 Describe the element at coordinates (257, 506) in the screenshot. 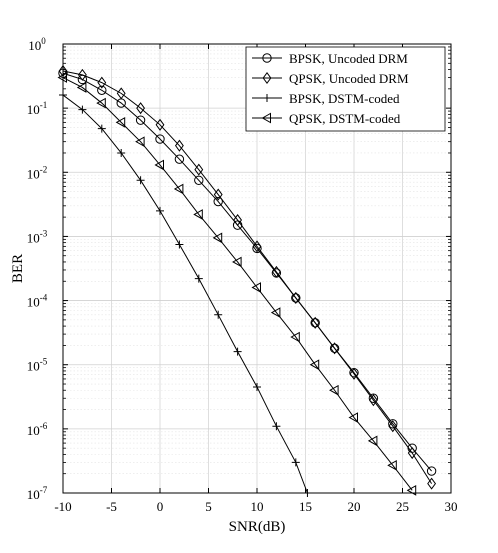

I see `x-tick-label: 10` at that location.